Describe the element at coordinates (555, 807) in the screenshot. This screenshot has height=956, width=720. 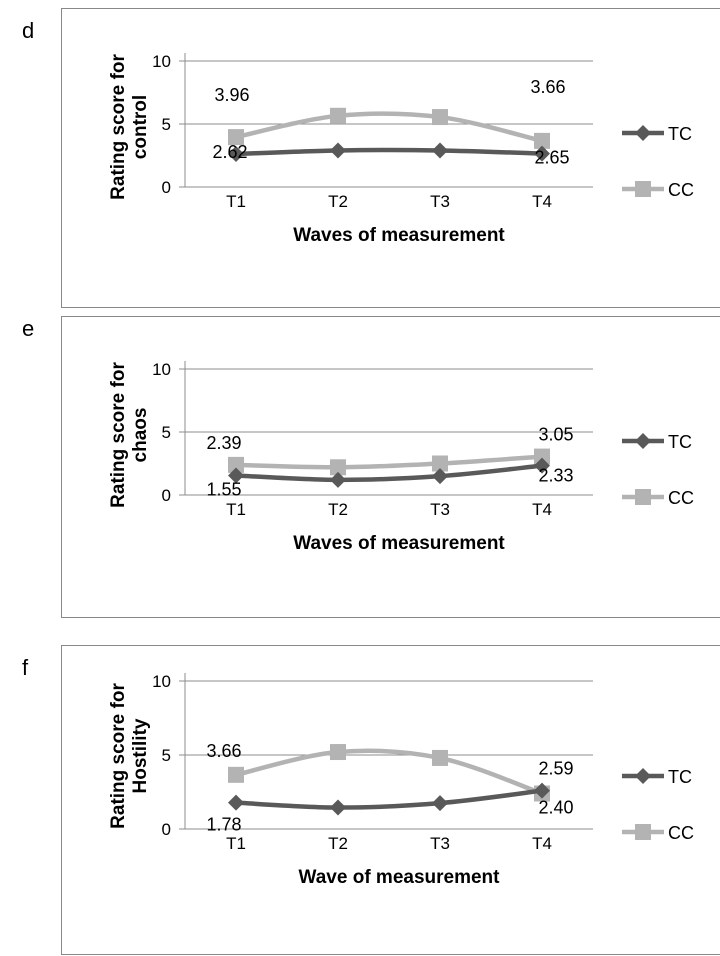
I see `data-label-CC-T4: 2.40` at that location.